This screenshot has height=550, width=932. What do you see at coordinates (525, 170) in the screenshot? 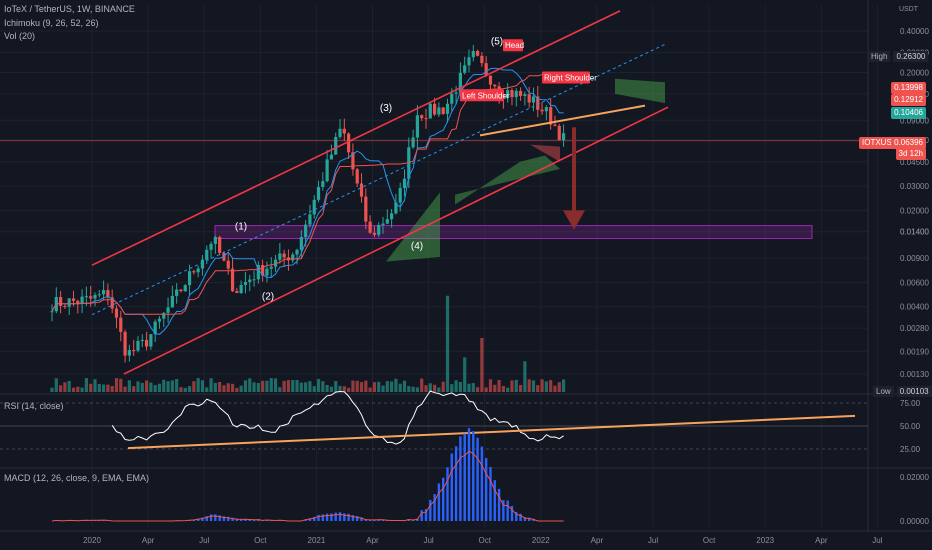
I see `ichimoku-cloud` at bounding box center [525, 170].